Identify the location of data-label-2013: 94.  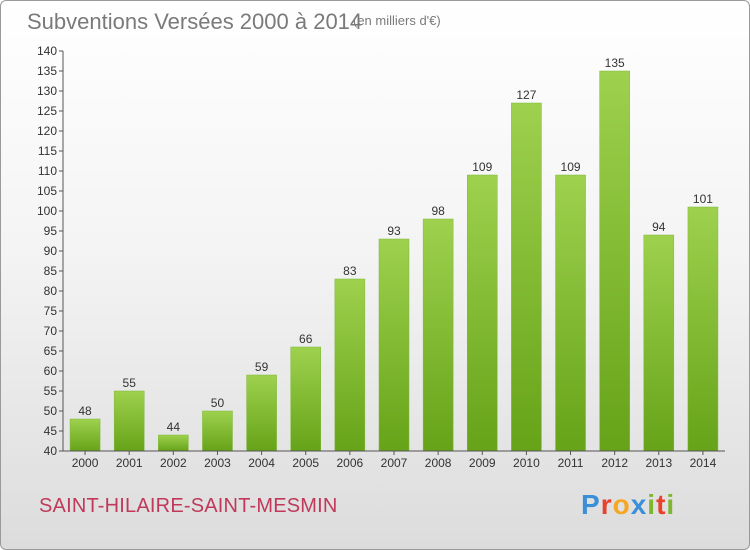
(659, 227).